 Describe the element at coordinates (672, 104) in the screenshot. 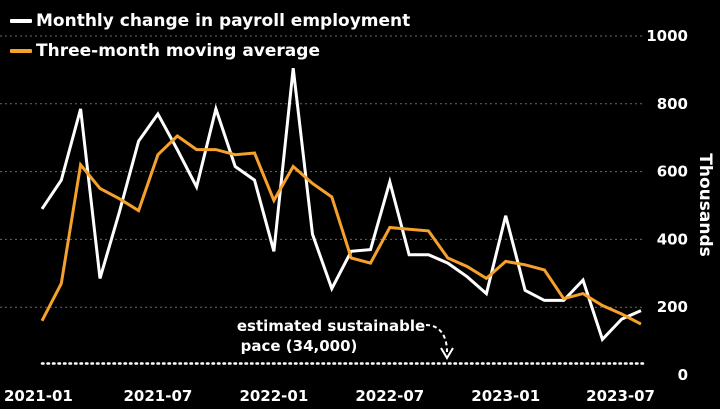

I see `y-tick-label-800: 800` at that location.